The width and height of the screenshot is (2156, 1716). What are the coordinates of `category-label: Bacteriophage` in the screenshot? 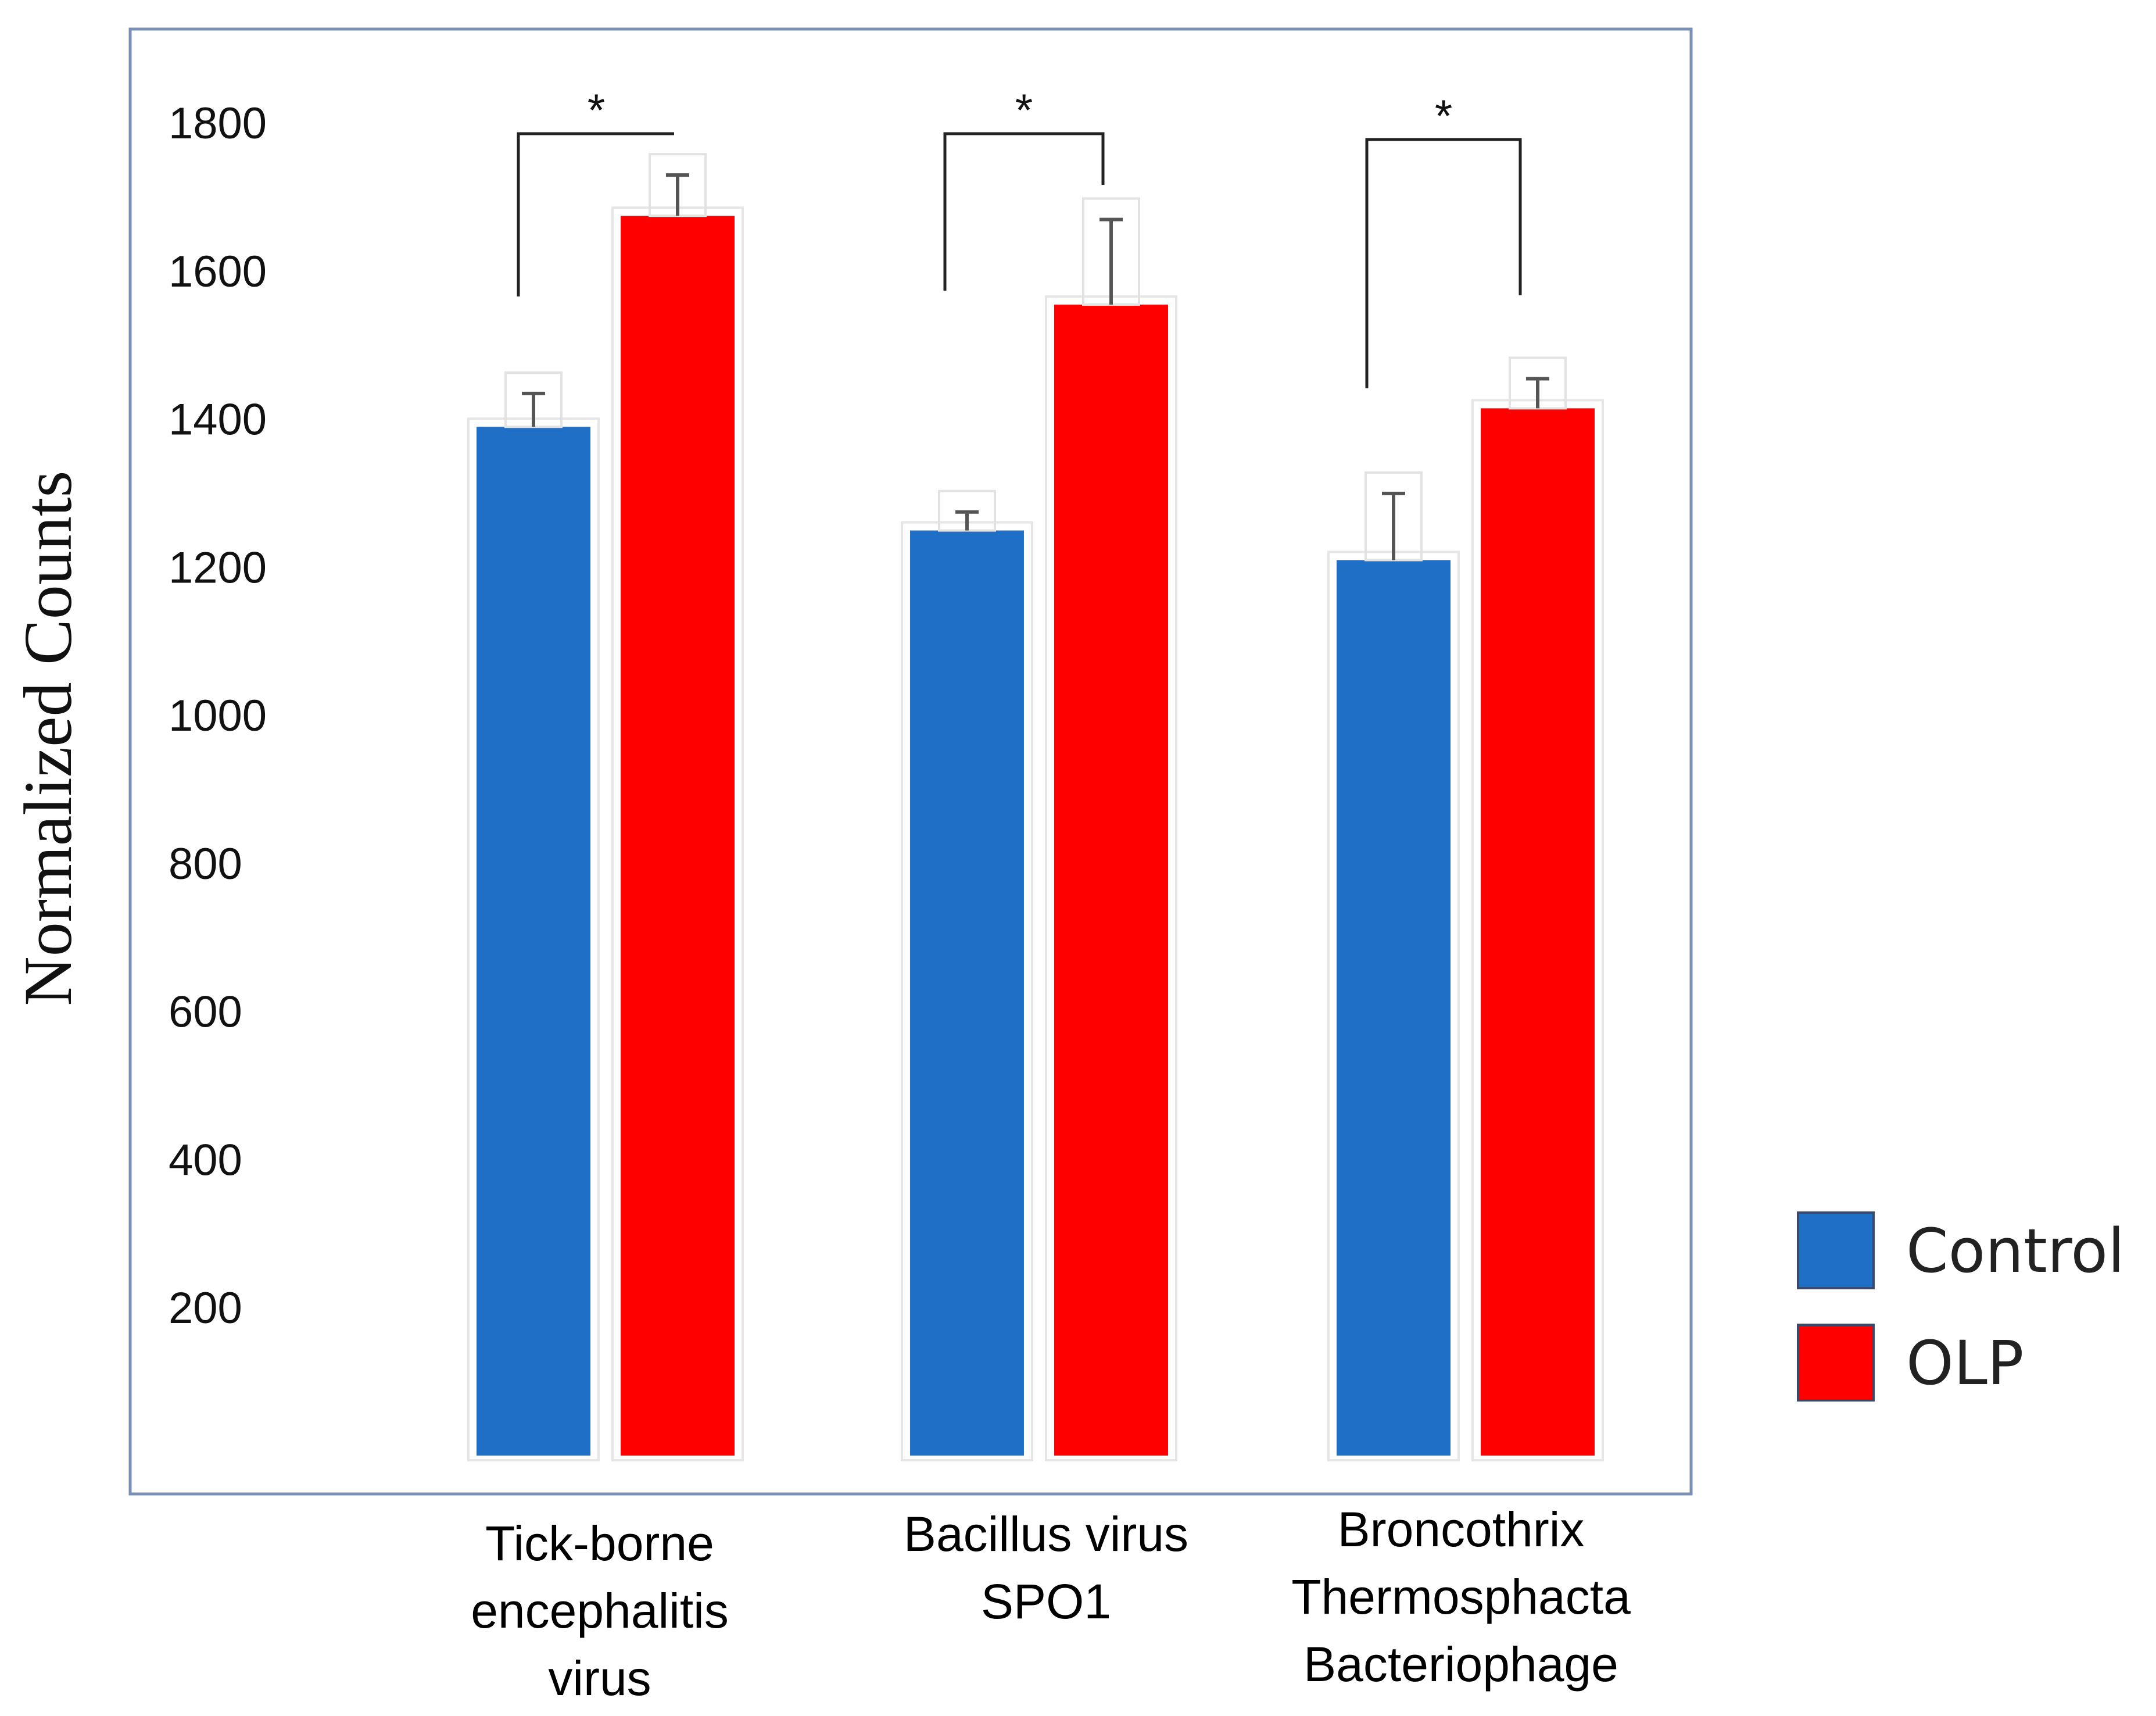 It's located at (1460, 1664).